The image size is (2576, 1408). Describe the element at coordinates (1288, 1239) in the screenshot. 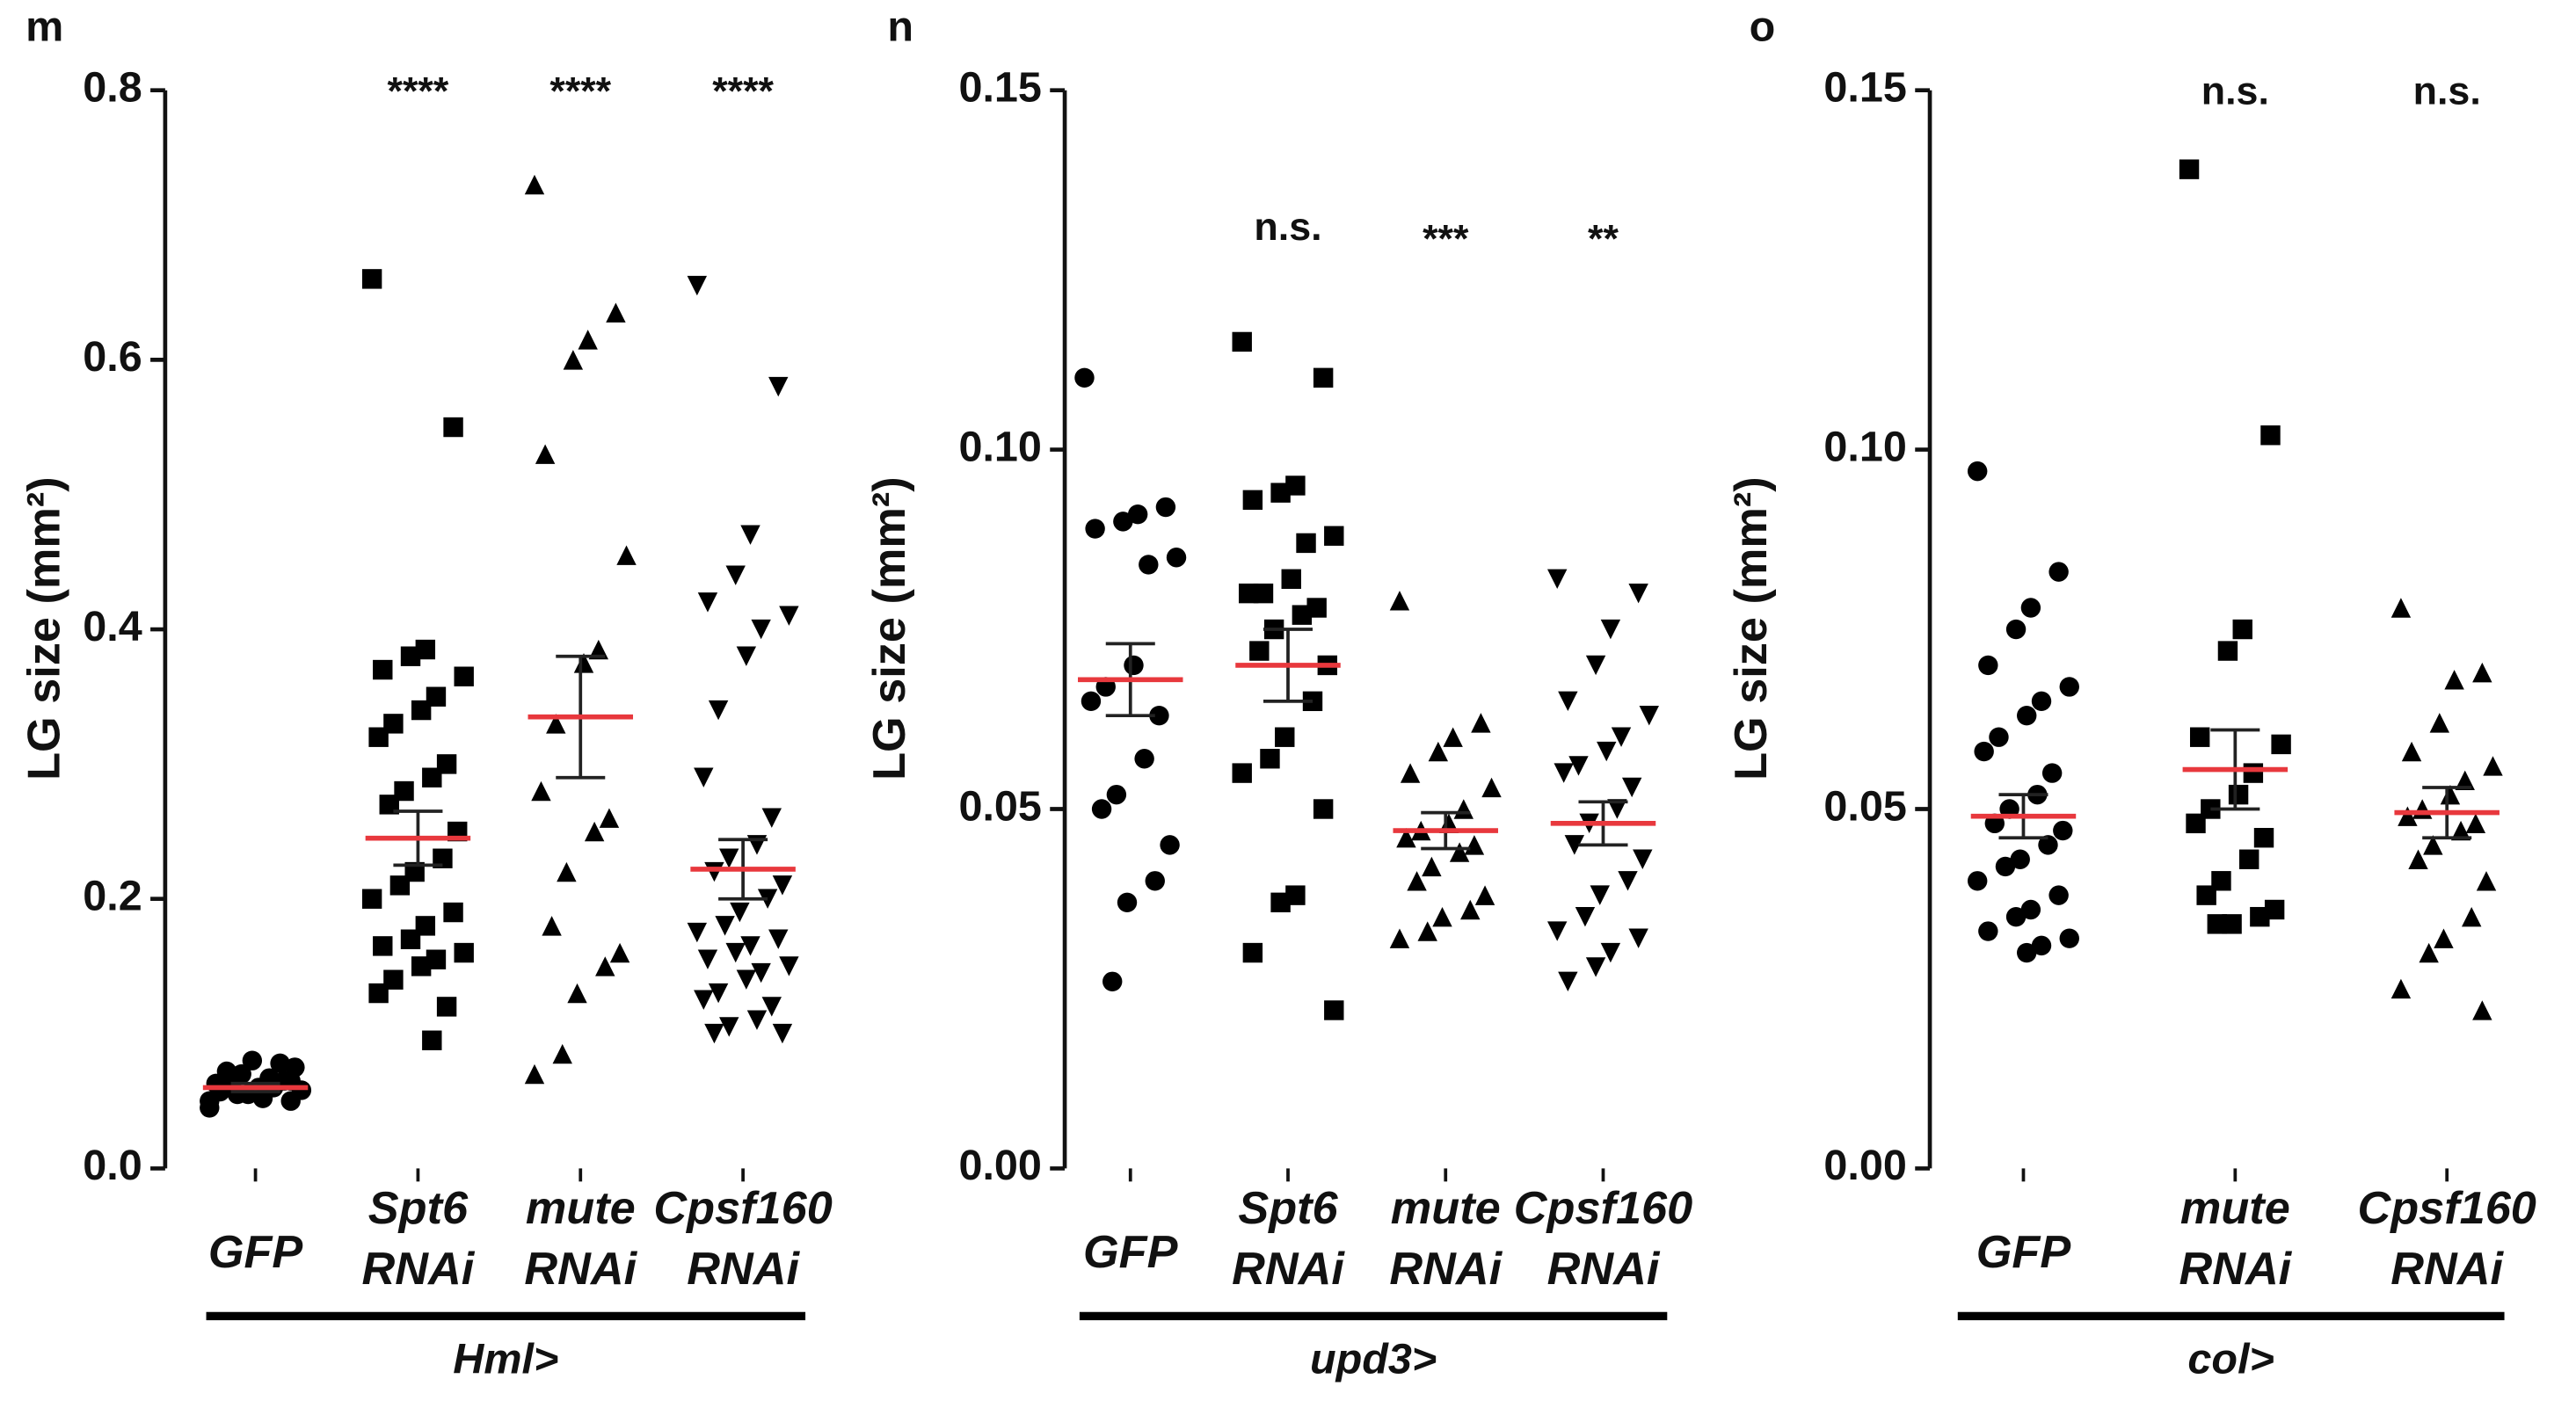

I see `x-tick-label: Spt6 RNAi` at that location.